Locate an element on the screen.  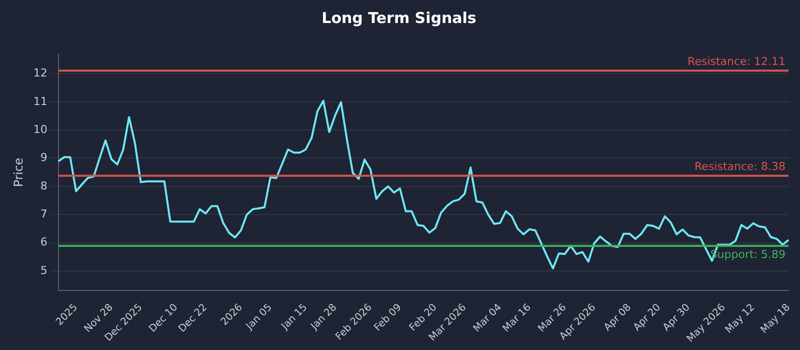
x-tick-label: Jan 05 is located at coordinates (259, 317).